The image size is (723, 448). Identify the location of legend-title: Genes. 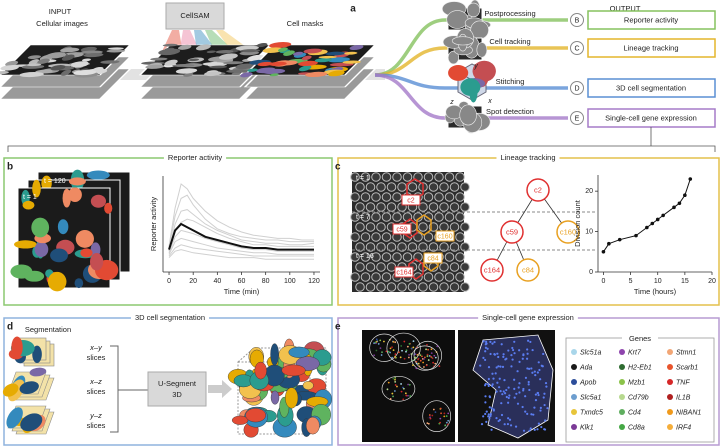
(640, 338).